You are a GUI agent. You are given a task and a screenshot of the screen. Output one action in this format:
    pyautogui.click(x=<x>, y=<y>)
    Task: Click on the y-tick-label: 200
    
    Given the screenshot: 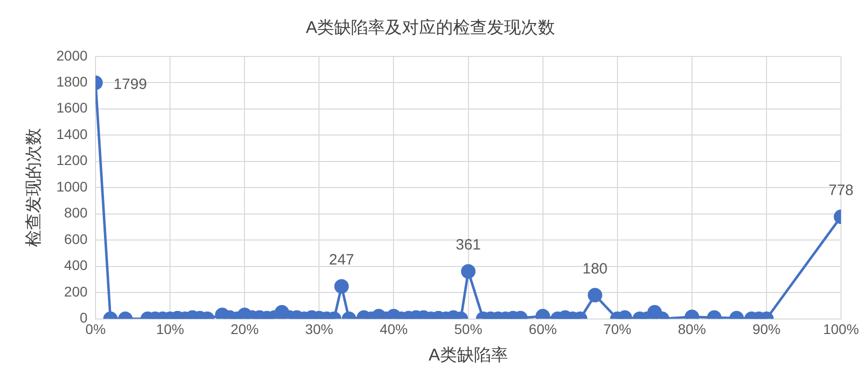 What is the action you would take?
    pyautogui.click(x=76, y=291)
    